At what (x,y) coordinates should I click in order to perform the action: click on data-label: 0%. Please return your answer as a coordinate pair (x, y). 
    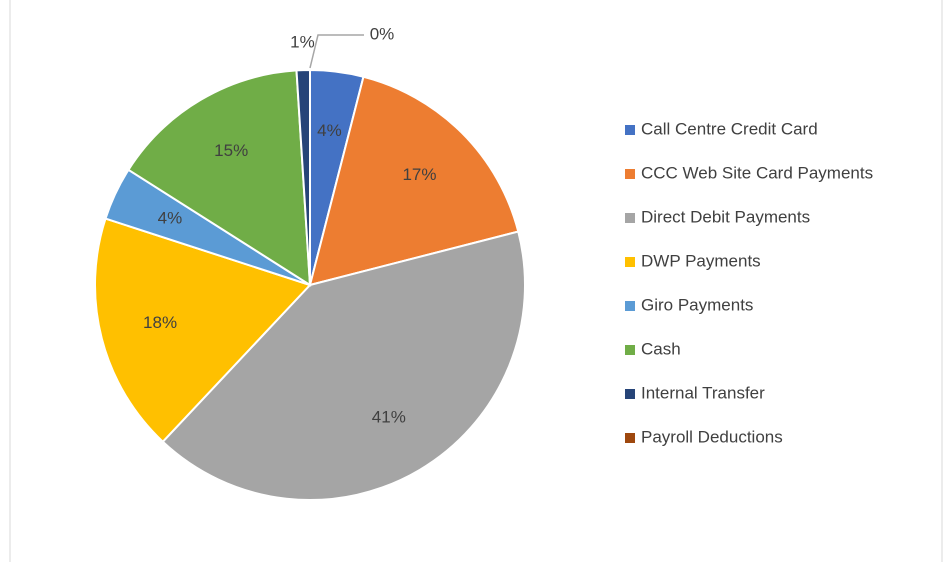
    Looking at the image, I should click on (382, 33).